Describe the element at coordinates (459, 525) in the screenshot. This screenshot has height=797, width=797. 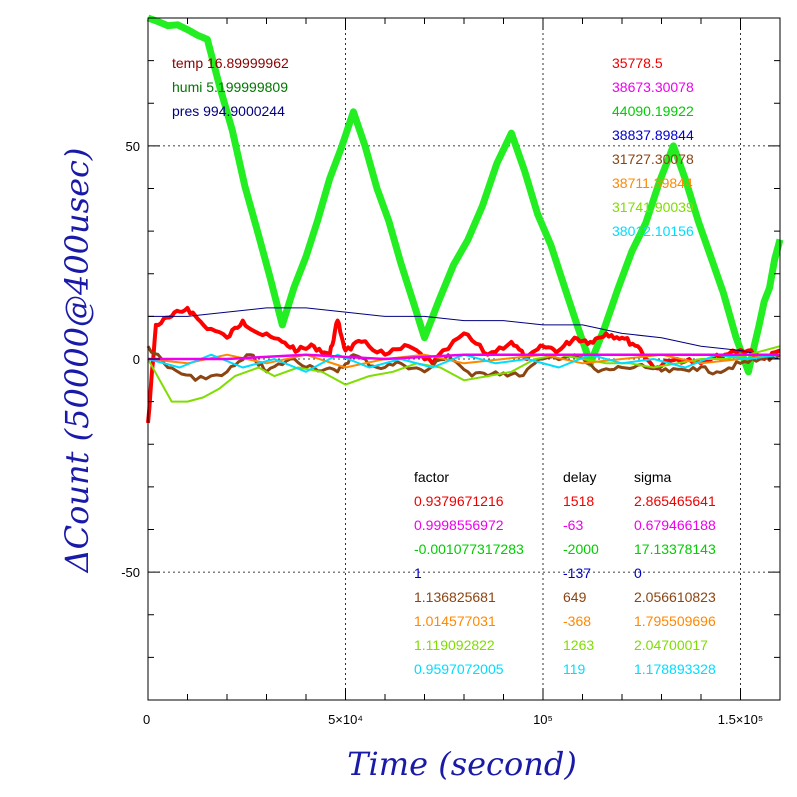
I see `fit-table-cell-factor: 0.9998556972` at that location.